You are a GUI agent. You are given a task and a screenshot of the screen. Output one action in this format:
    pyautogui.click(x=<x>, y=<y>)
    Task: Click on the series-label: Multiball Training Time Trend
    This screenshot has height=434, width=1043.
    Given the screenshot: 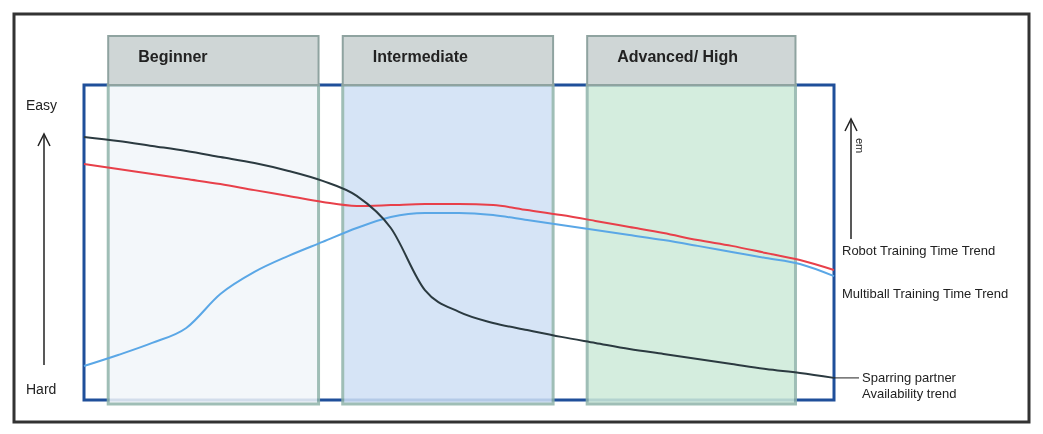 What is the action you would take?
    pyautogui.click(x=925, y=294)
    